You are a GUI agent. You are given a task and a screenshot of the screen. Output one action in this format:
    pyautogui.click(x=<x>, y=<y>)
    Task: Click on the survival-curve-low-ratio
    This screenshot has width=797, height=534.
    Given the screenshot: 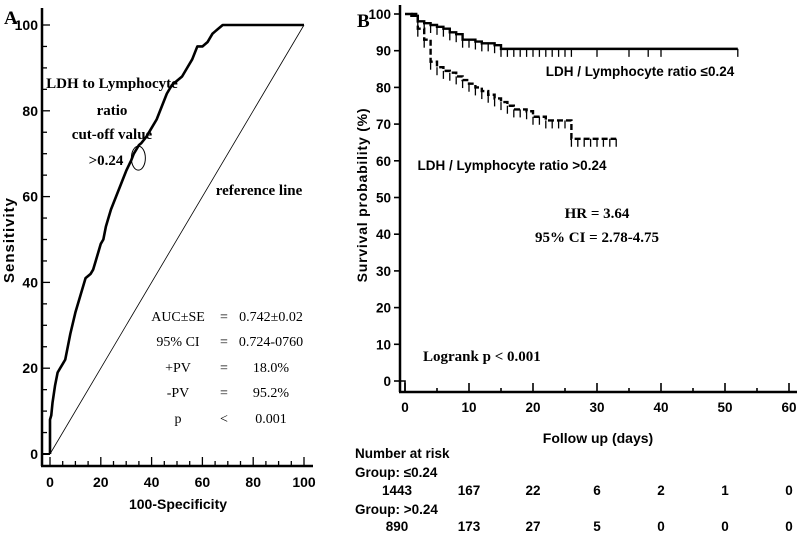 What is the action you would take?
    pyautogui.click(x=572, y=34)
    